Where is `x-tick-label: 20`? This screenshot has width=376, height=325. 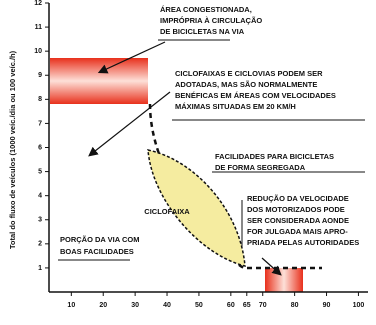 x-tick-label: 20 is located at coordinates (103, 305).